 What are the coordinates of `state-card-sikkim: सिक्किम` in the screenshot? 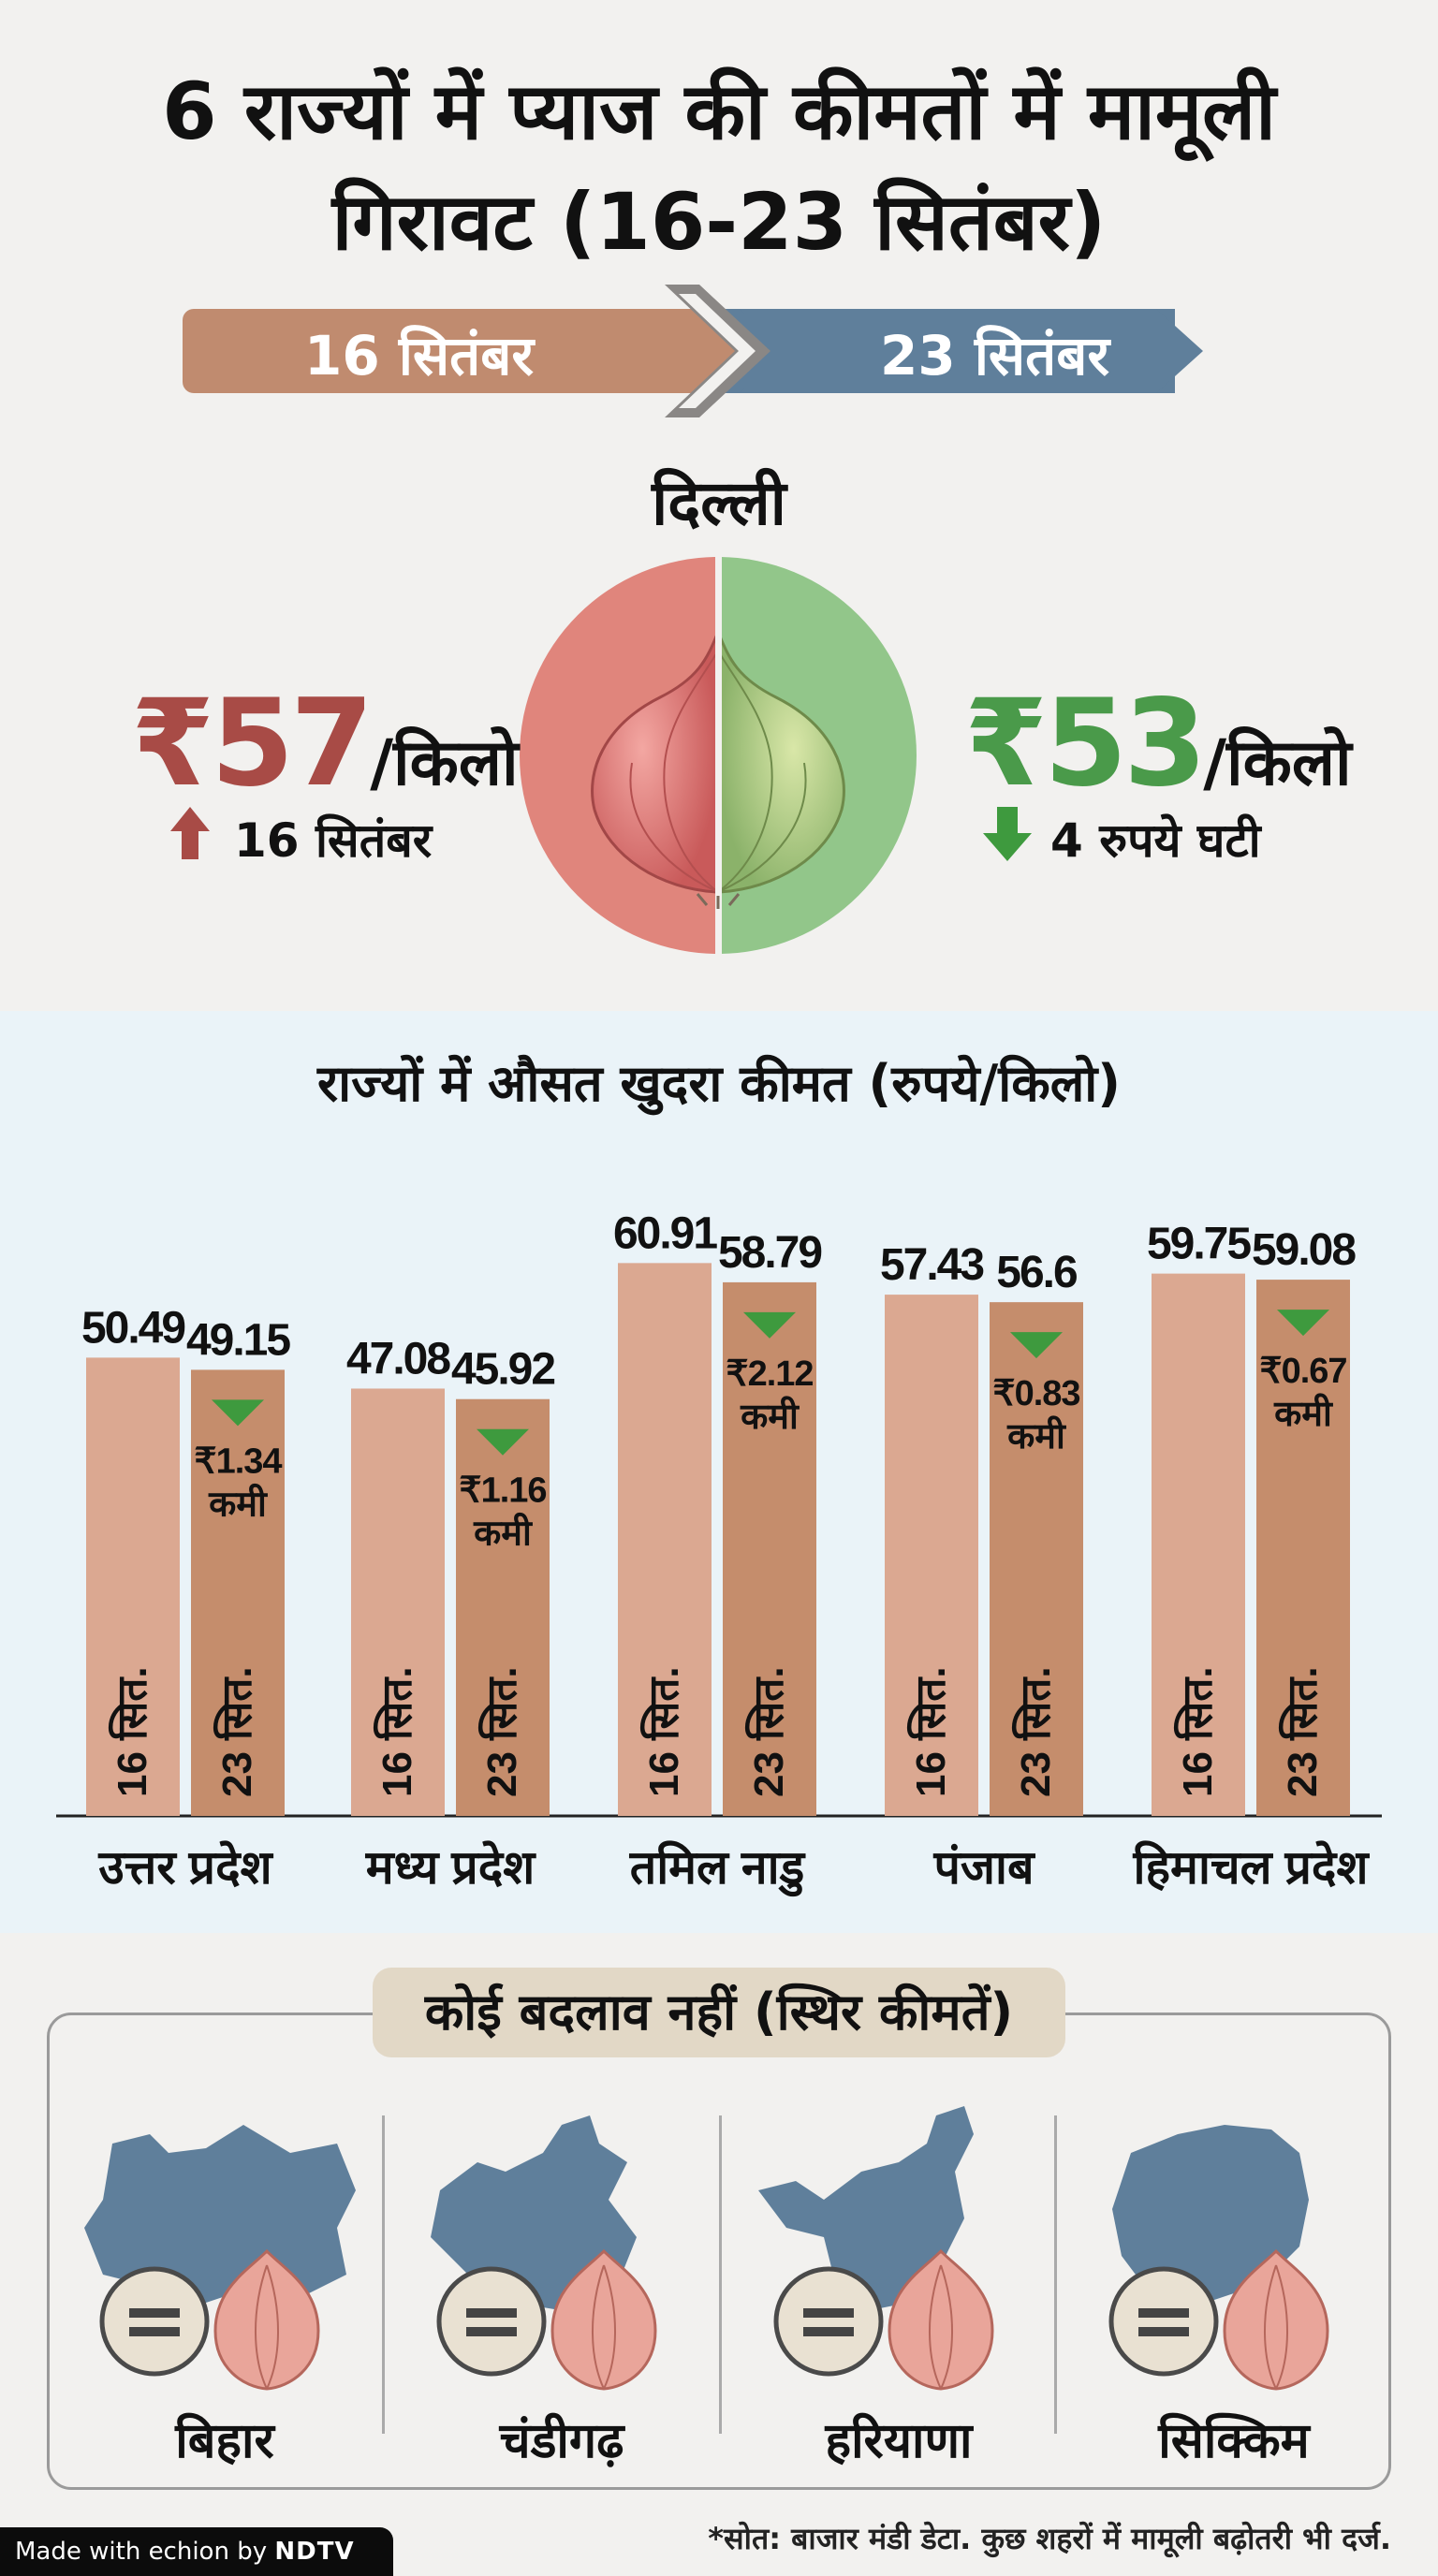 It's located at (1234, 2284).